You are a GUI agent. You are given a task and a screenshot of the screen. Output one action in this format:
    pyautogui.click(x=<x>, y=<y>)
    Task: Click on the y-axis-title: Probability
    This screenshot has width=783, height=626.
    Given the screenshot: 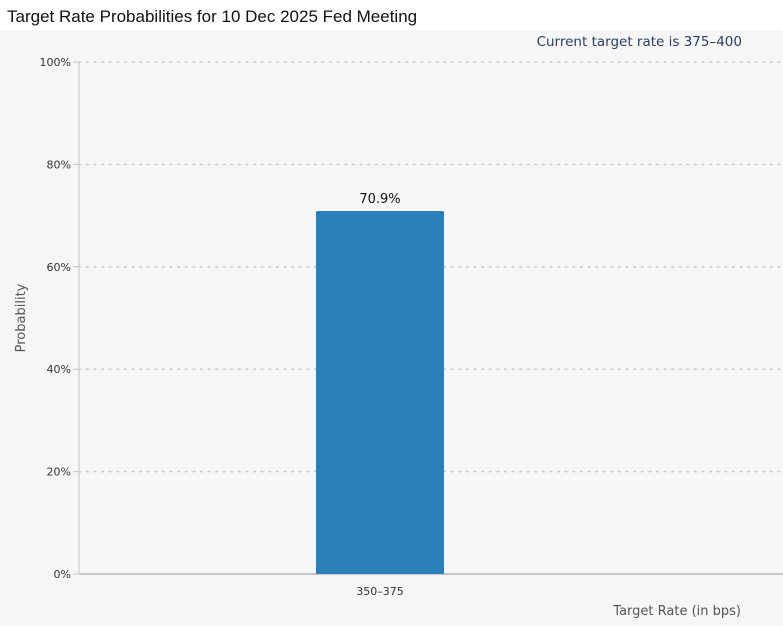 What is the action you would take?
    pyautogui.click(x=21, y=317)
    